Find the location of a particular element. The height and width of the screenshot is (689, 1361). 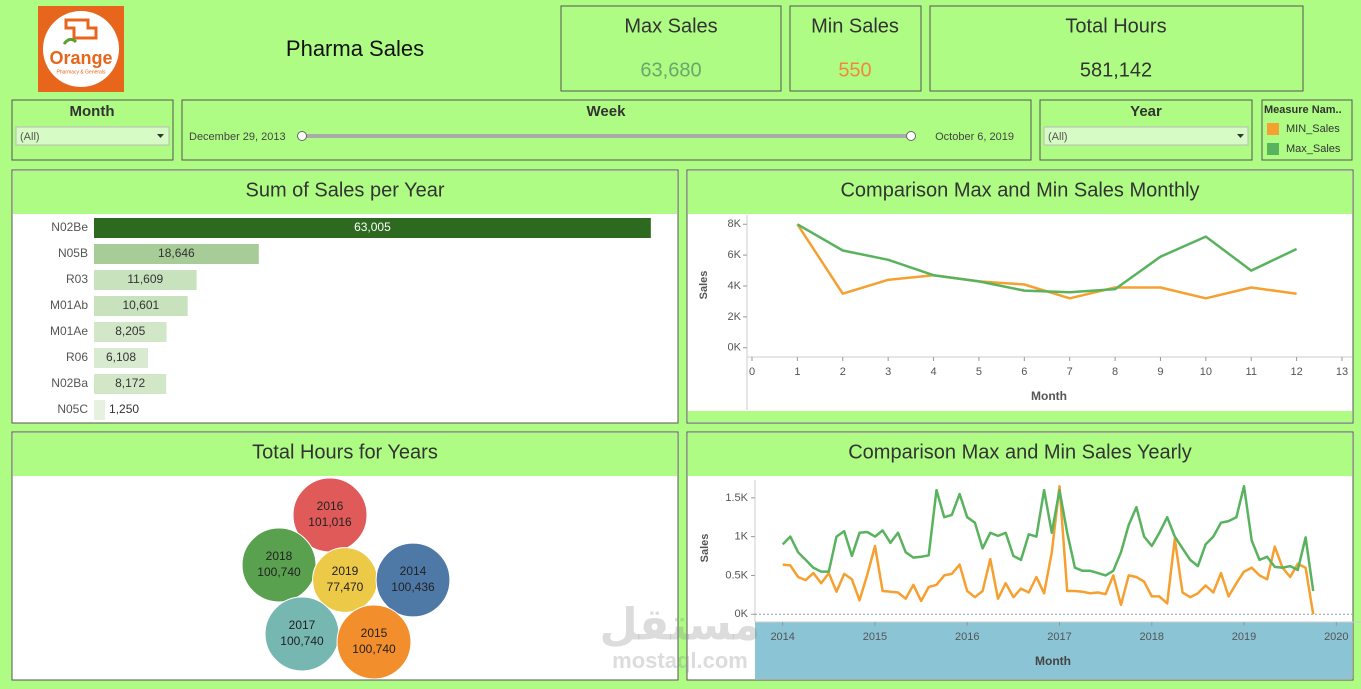

y-tick-label: N02Ba is located at coordinates (69, 383).